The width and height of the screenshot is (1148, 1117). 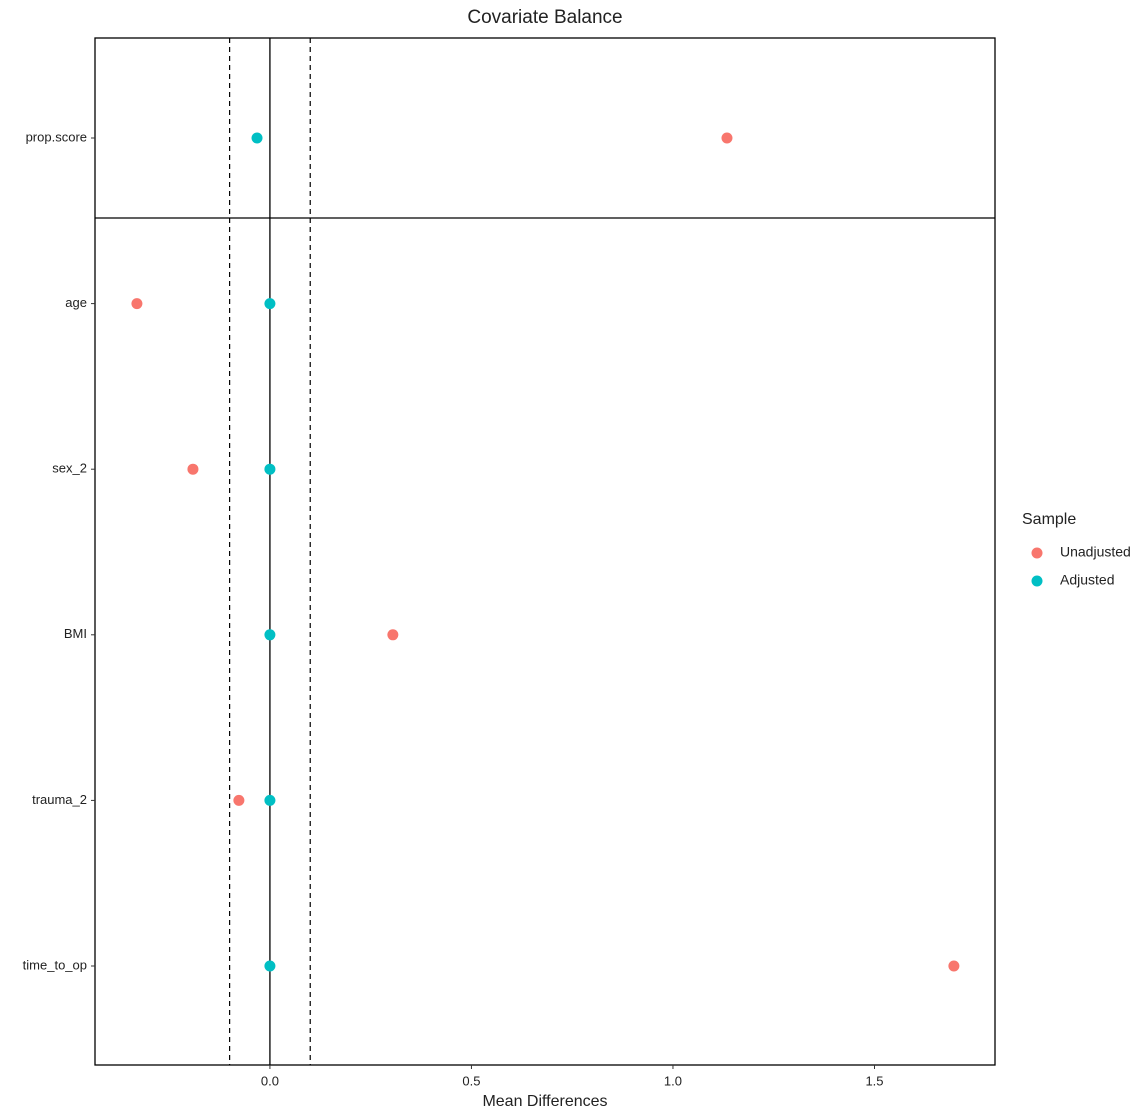 I want to click on y-tick-label: sex_2, so click(x=69, y=468).